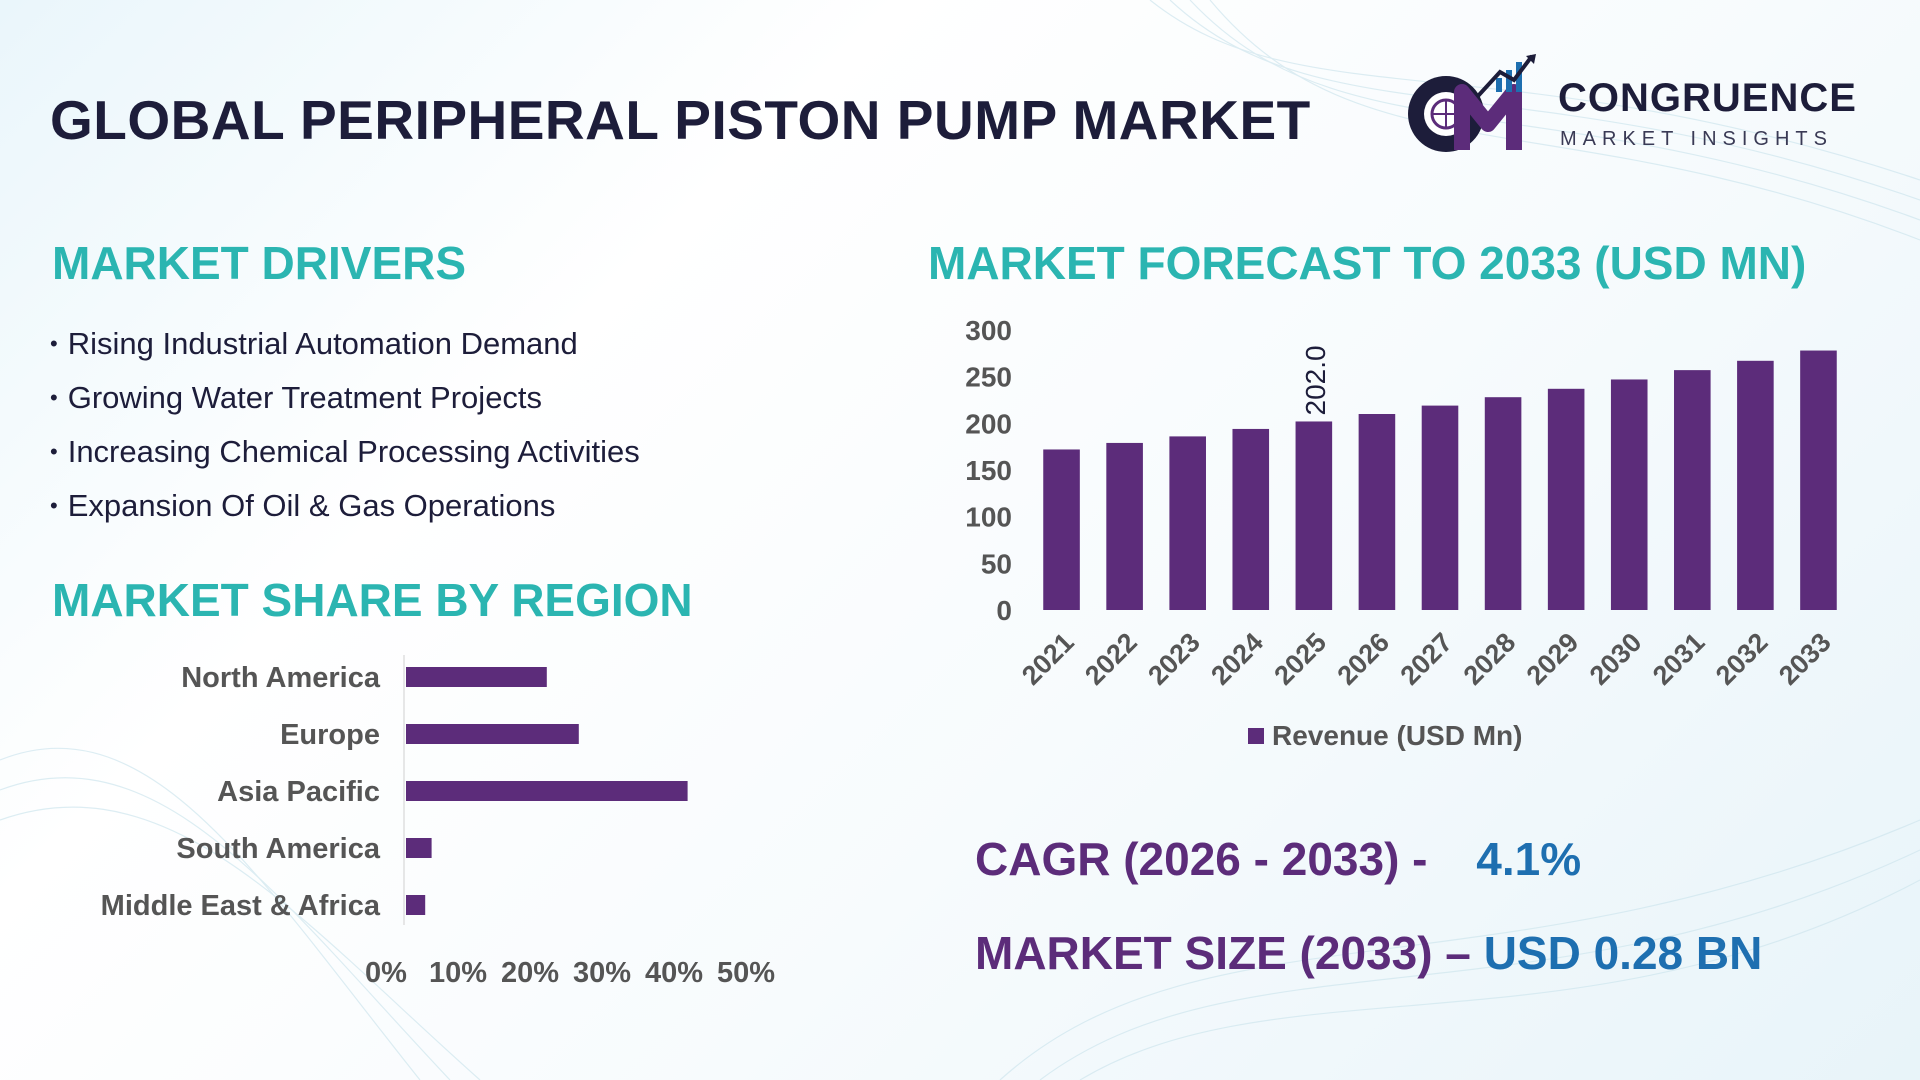 The image size is (1920, 1080). I want to click on bar-2024, so click(1251, 519).